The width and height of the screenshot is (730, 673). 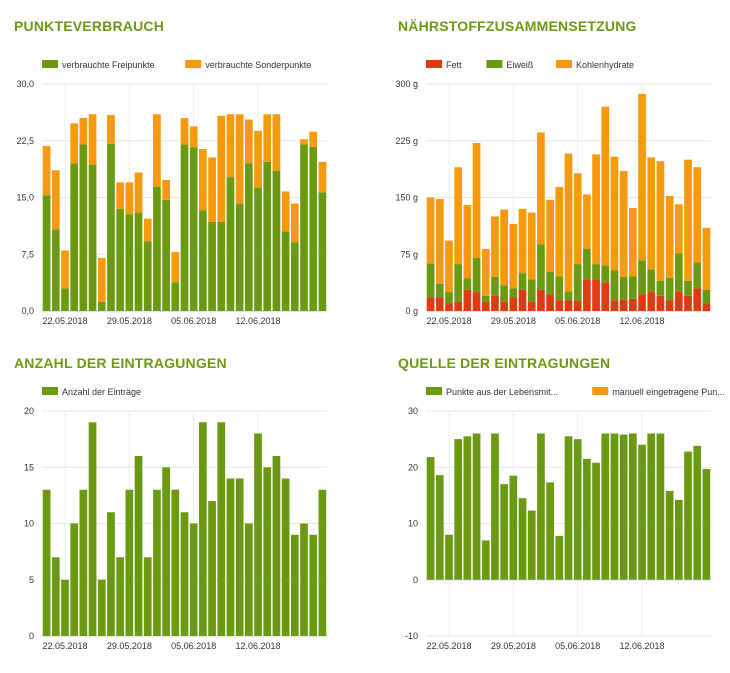 What do you see at coordinates (409, 254) in the screenshot?
I see `y-tick-label: 75 g` at bounding box center [409, 254].